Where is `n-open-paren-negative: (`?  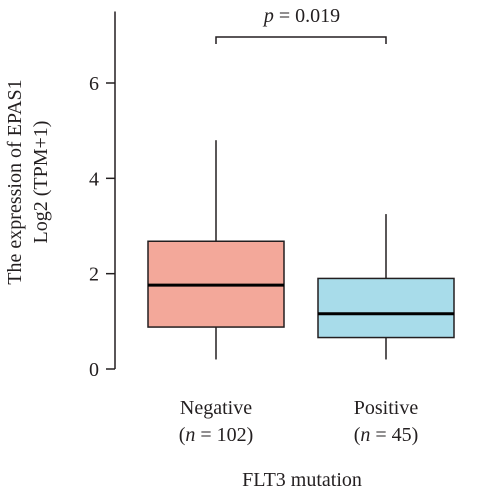 n-open-paren-negative: ( is located at coordinates (182, 435).